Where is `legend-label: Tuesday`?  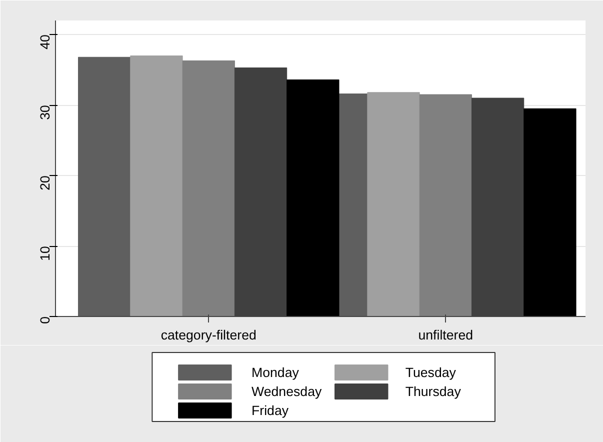 legend-label: Tuesday is located at coordinates (430, 372).